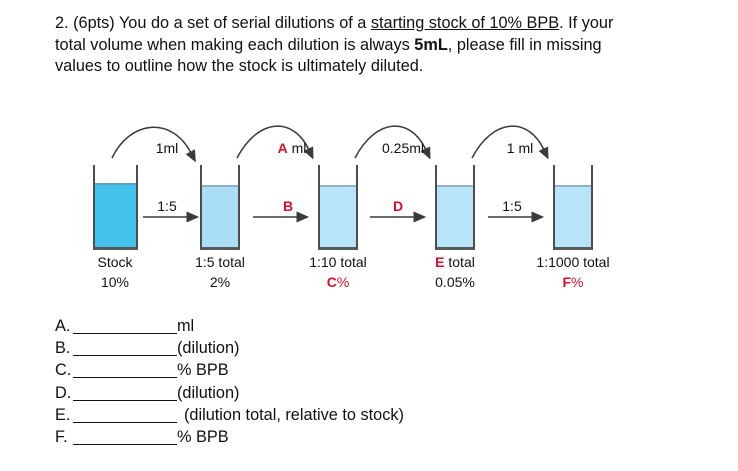 The image size is (738, 471). What do you see at coordinates (440, 262) in the screenshot?
I see `unknown-letter: E` at bounding box center [440, 262].